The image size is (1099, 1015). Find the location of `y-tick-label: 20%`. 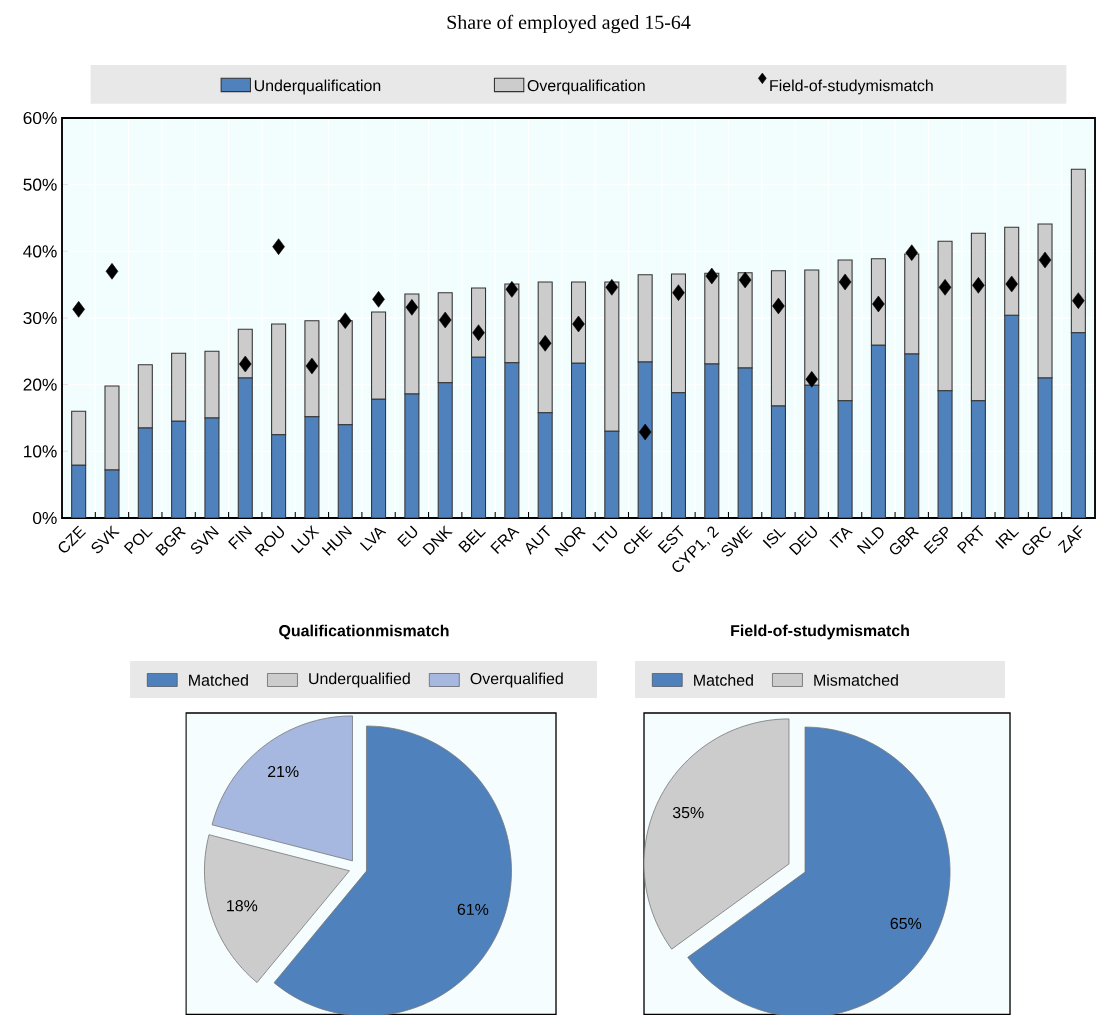

y-tick-label: 20% is located at coordinates (40, 384).